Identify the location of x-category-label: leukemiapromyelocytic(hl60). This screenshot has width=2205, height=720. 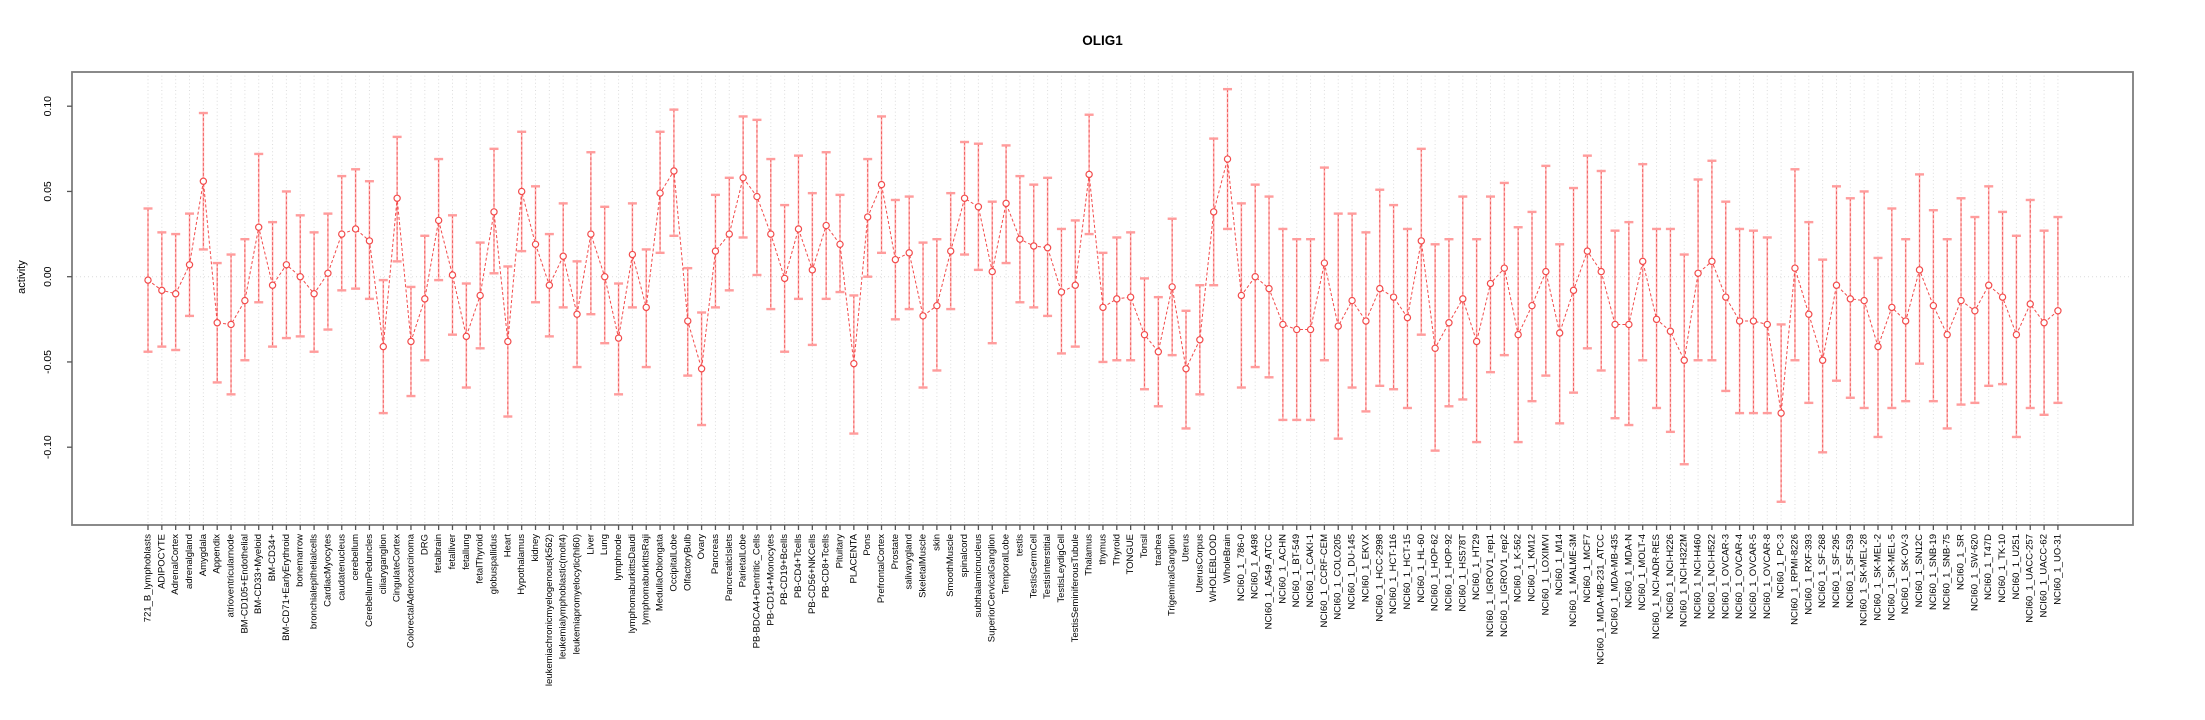
(577, 594).